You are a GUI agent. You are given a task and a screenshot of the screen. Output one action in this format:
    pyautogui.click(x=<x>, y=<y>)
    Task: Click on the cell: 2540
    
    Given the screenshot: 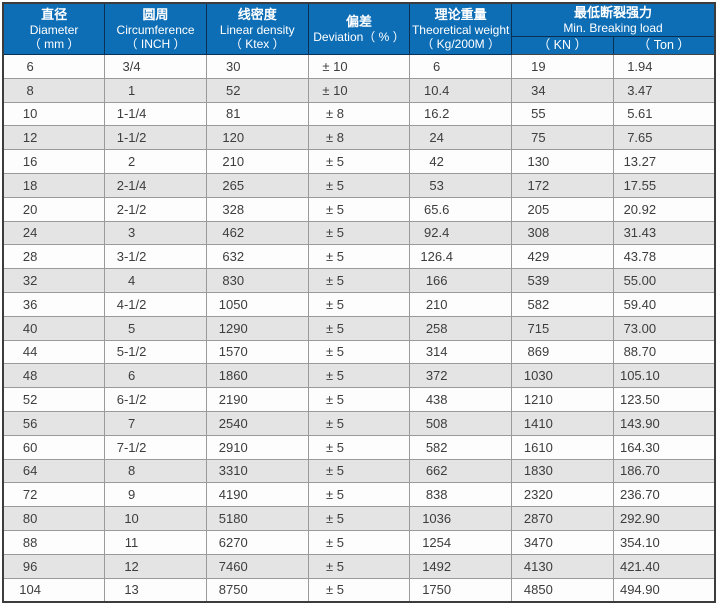 What is the action you would take?
    pyautogui.click(x=257, y=423)
    